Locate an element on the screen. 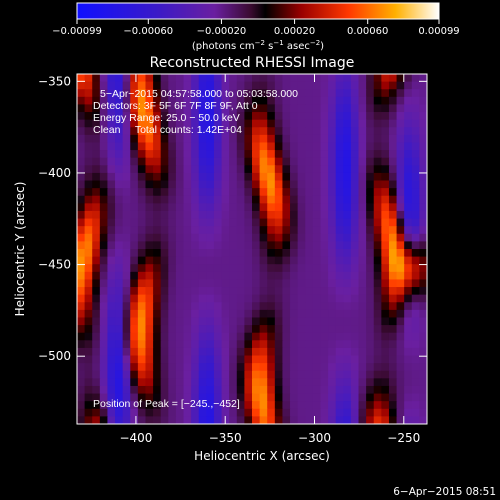 This screenshot has width=500, height=500. footer-timestamp: 6−Apr−2015 08:51 is located at coordinates (444, 492).